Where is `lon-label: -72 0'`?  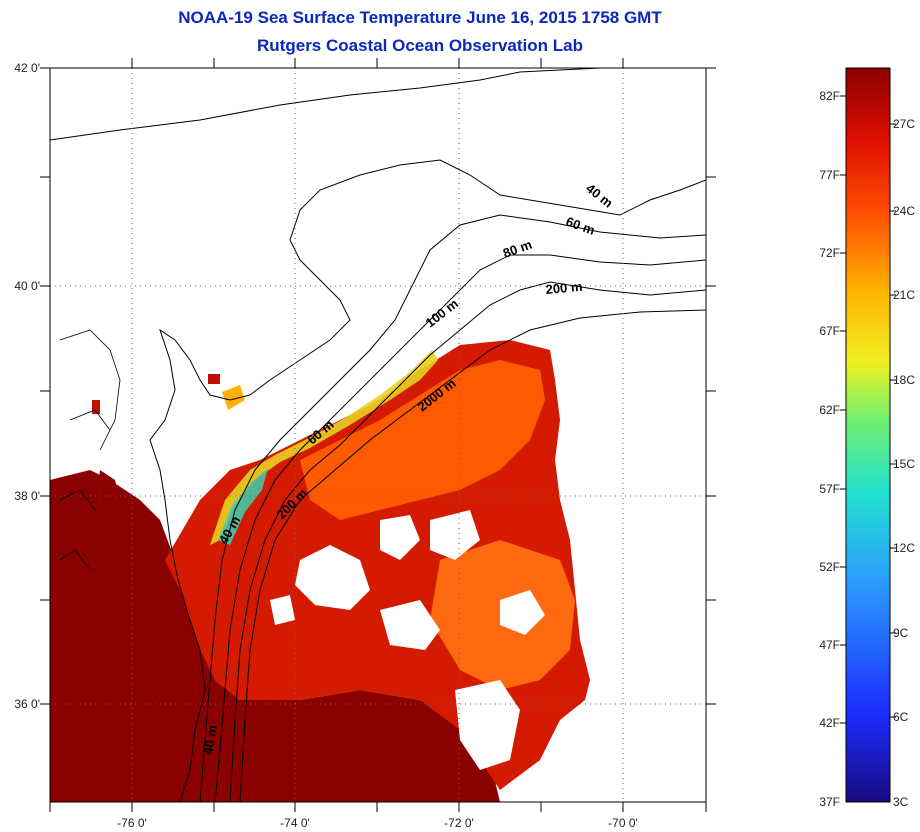 lon-label: -72 0' is located at coordinates (459, 823).